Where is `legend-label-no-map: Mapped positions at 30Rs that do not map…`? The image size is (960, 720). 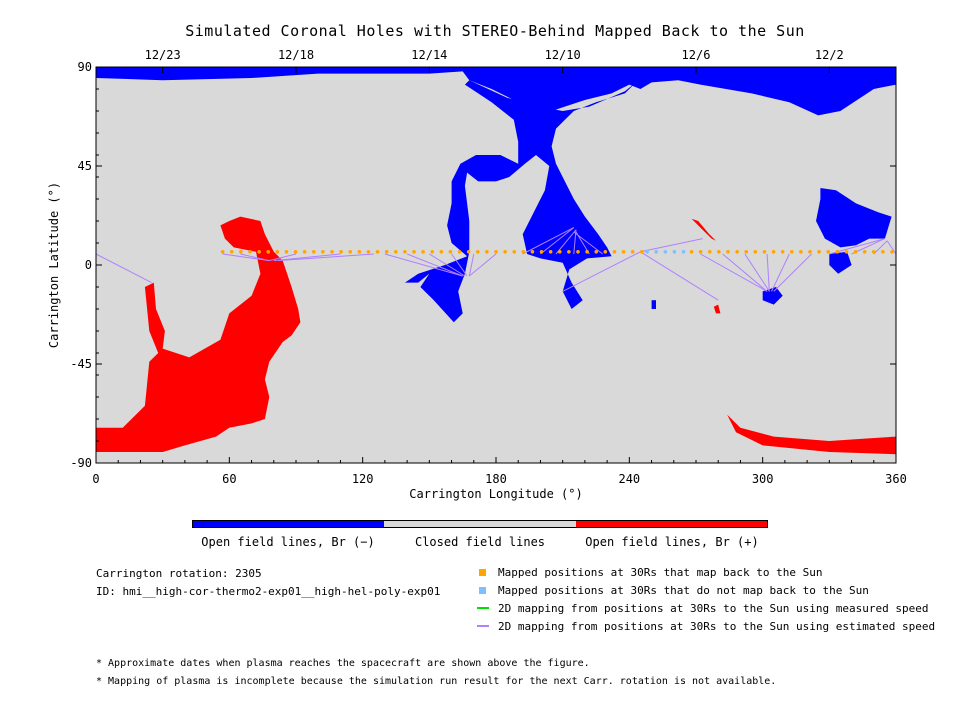 legend-label-no-map: Mapped positions at 30Rs that do not map… is located at coordinates (683, 590).